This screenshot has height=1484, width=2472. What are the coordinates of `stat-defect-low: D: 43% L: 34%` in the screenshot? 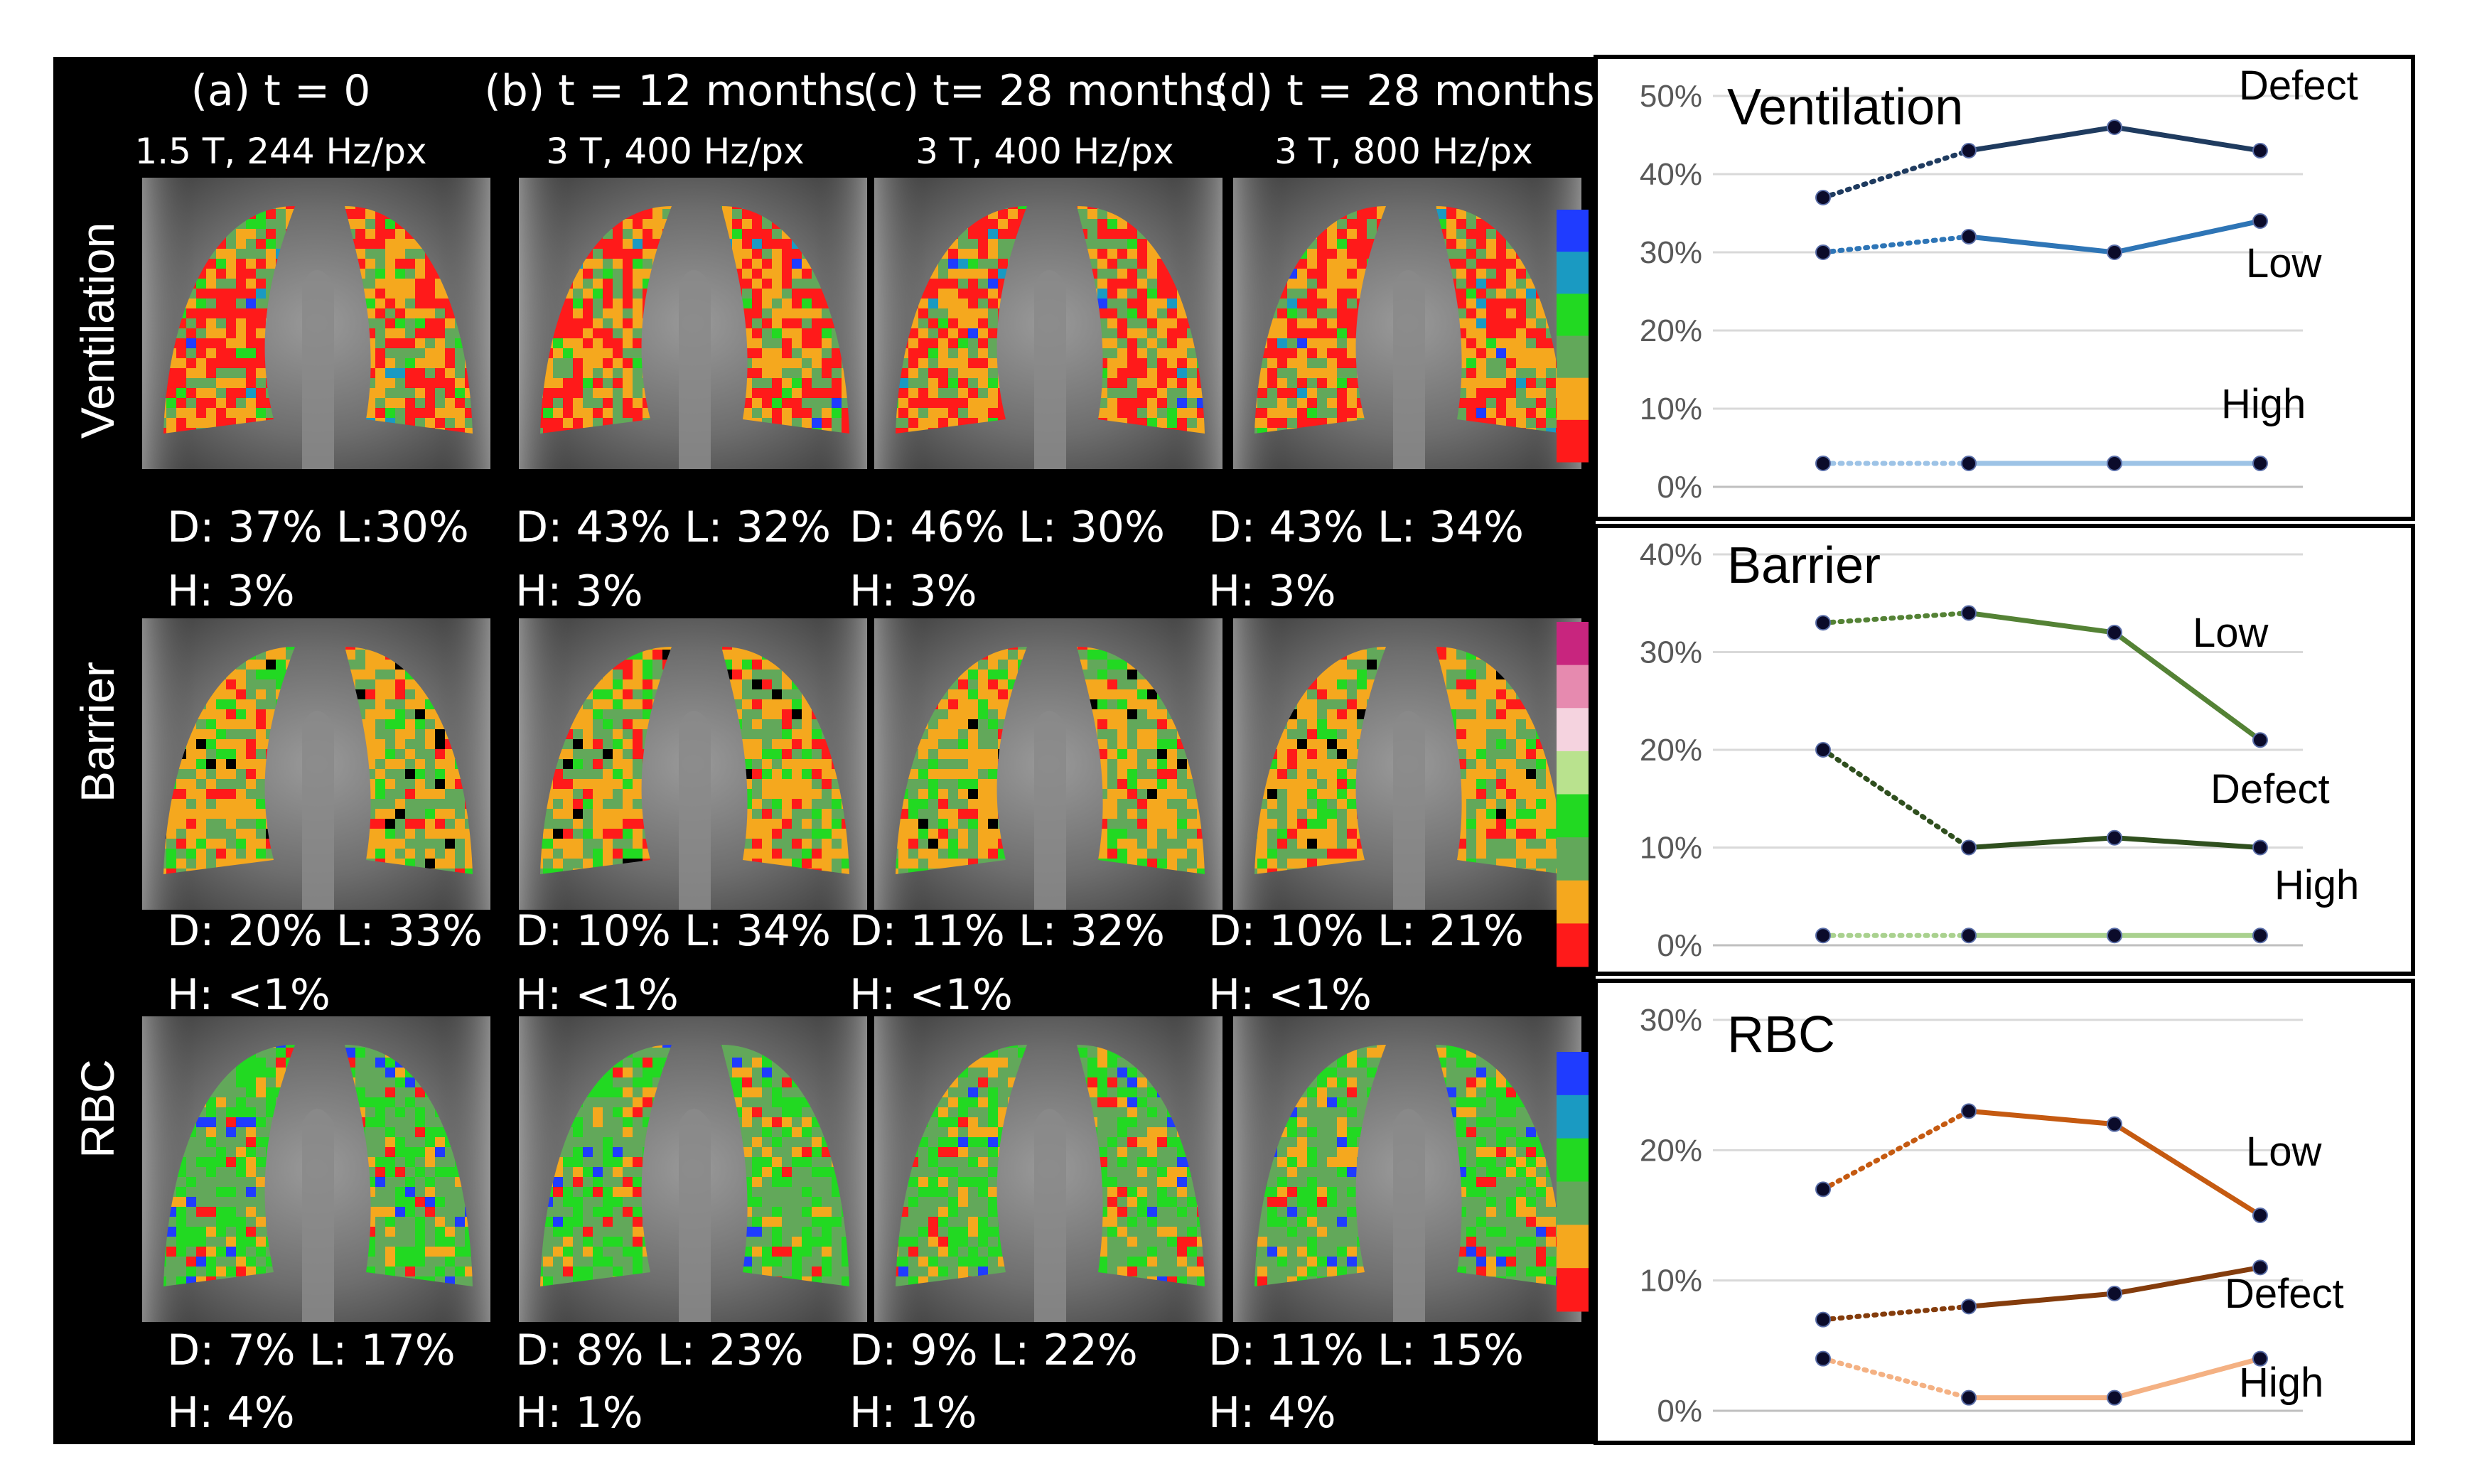 It's located at (1366, 527).